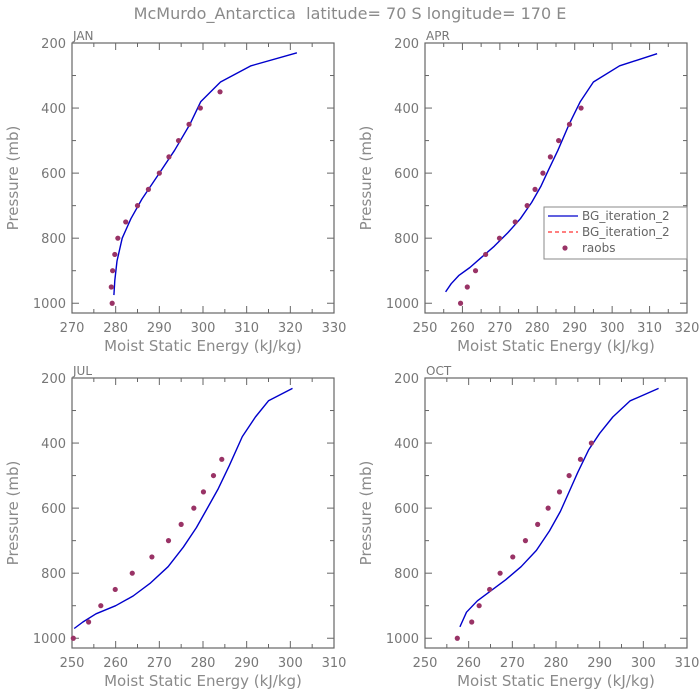 Image resolution: width=700 pixels, height=700 pixels. Describe the element at coordinates (626, 216) in the screenshot. I see `legend-label: BG_iteration_2` at that location.